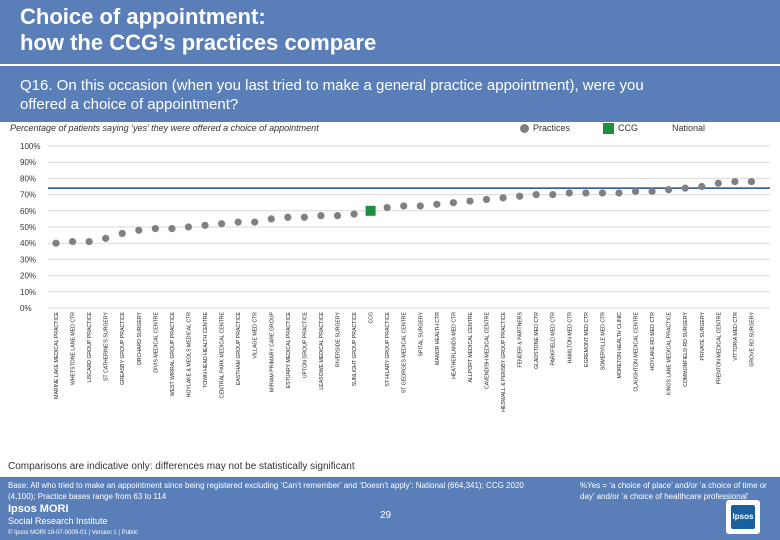  I want to click on x-category-label: FENDER & PARTNERS, so click(521, 339).